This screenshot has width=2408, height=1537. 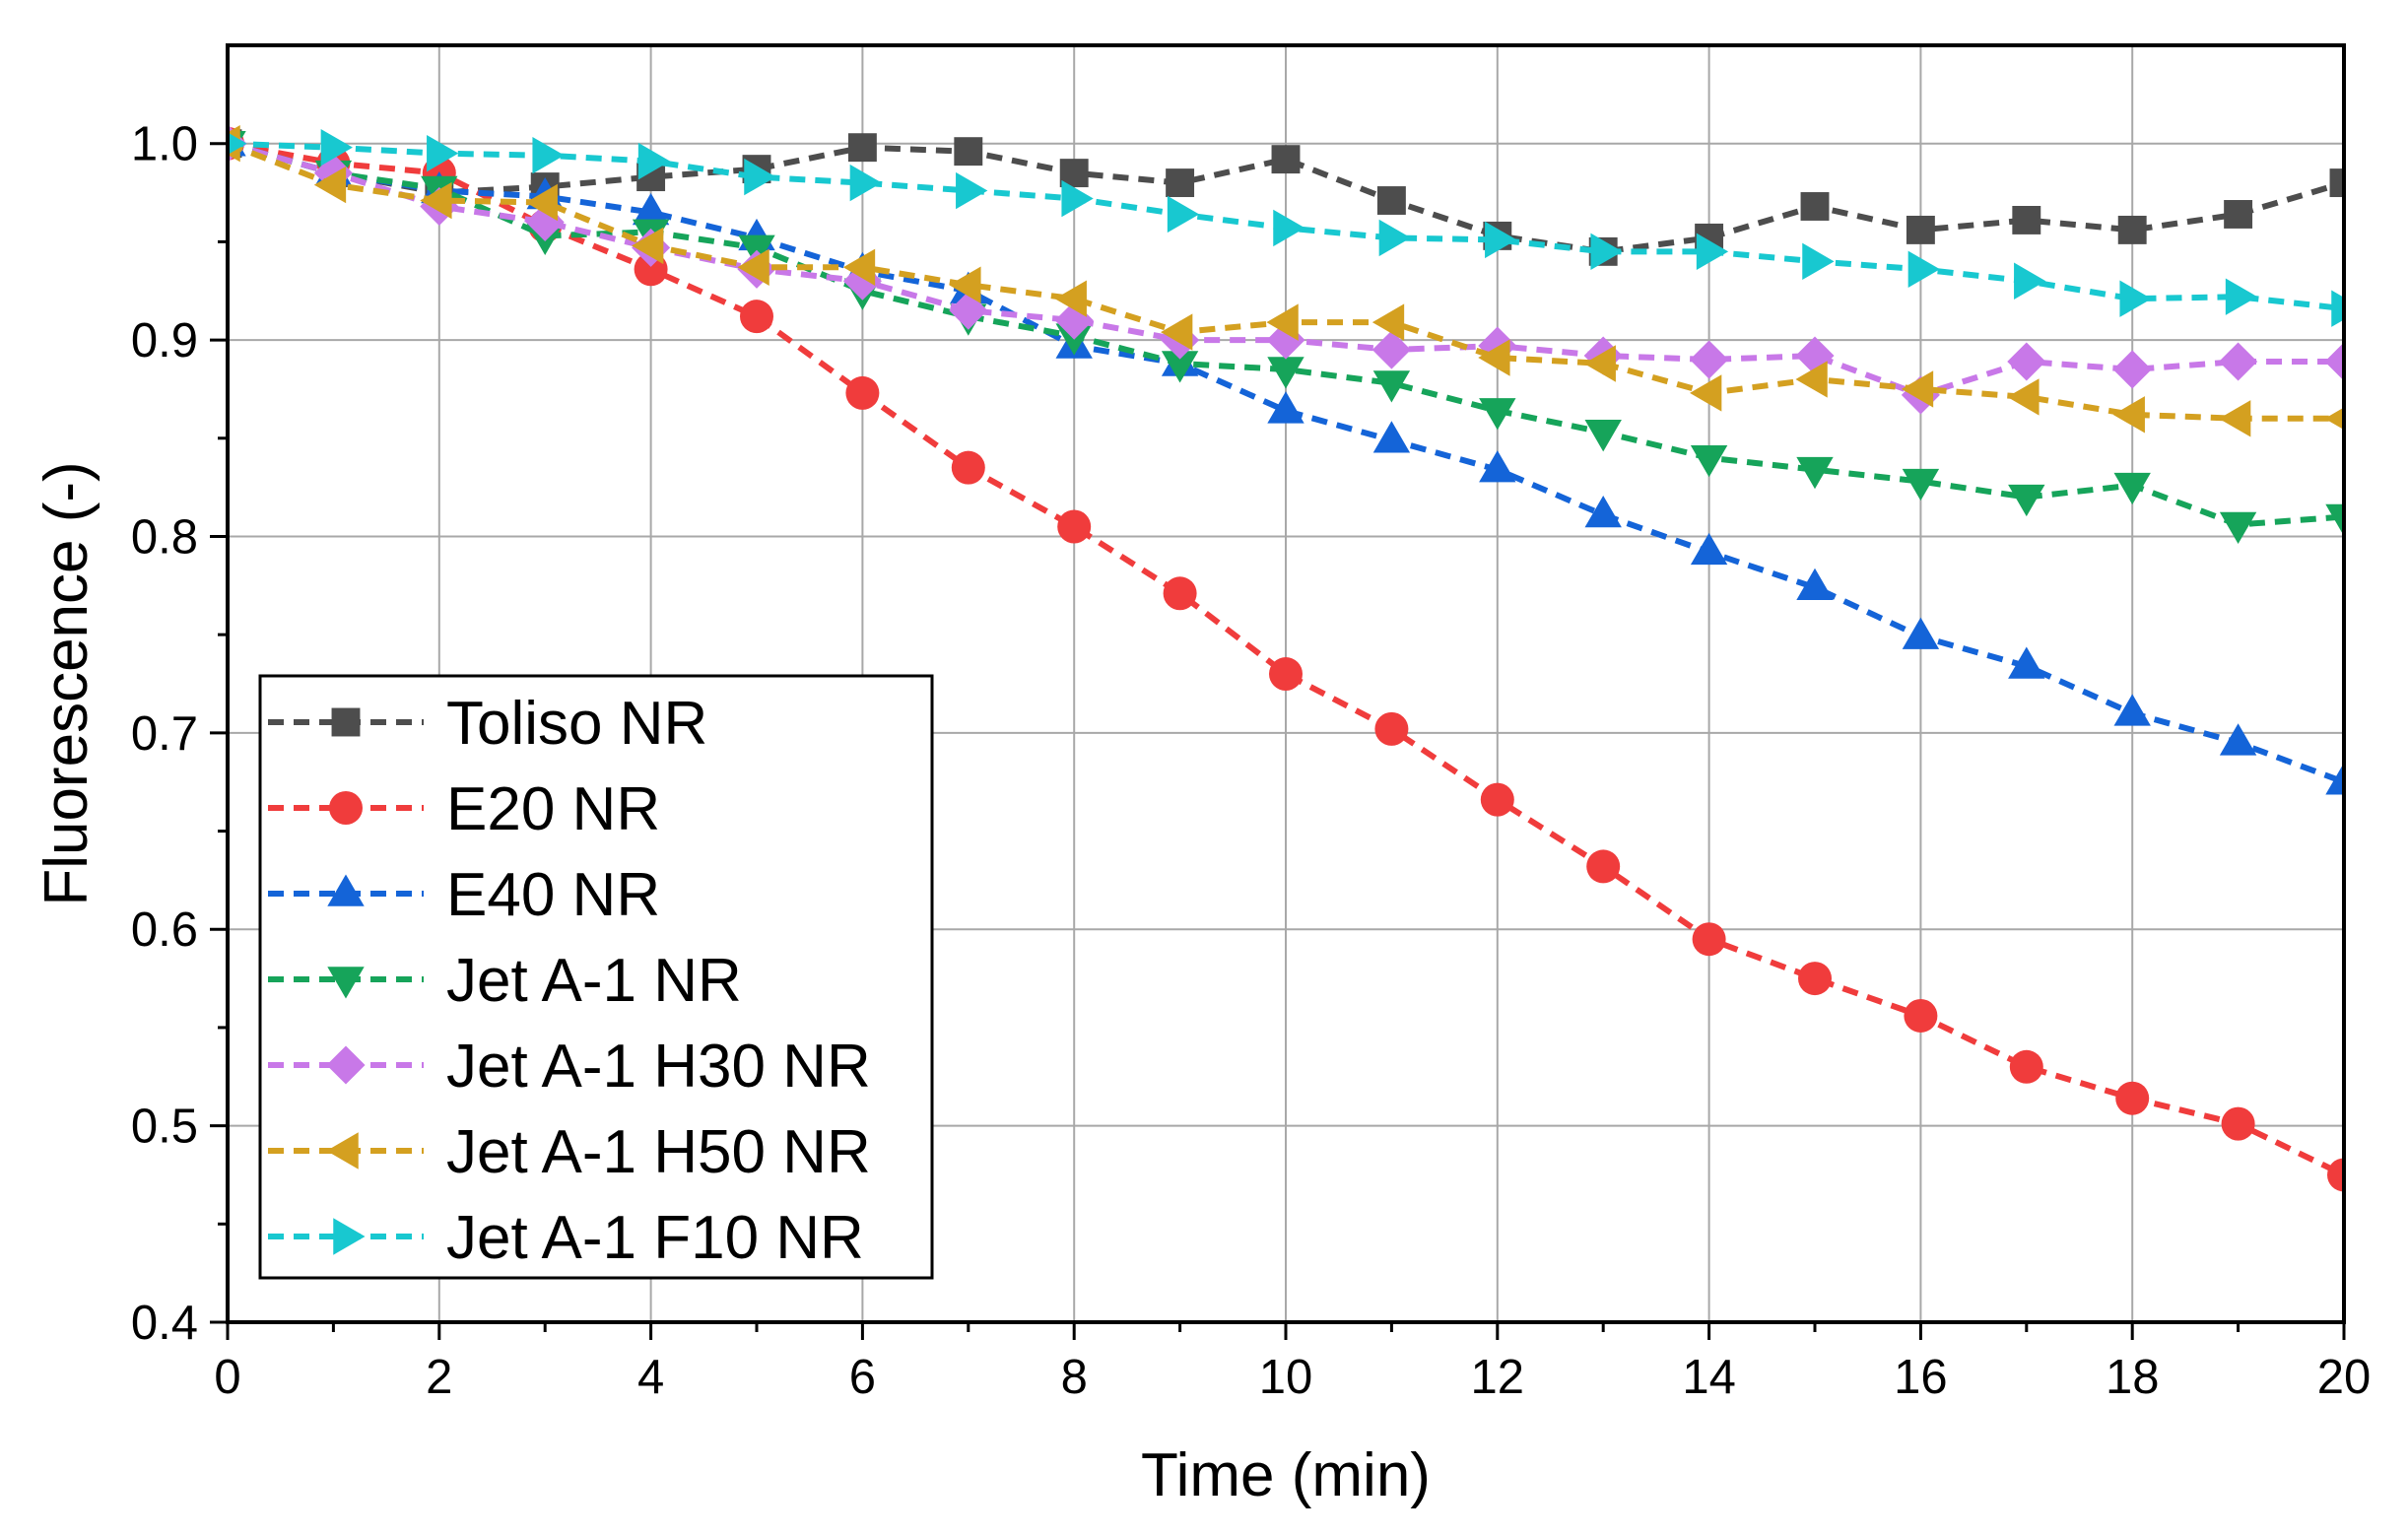 I want to click on legend-label: Jet A-1 H30 NR, so click(x=658, y=1067).